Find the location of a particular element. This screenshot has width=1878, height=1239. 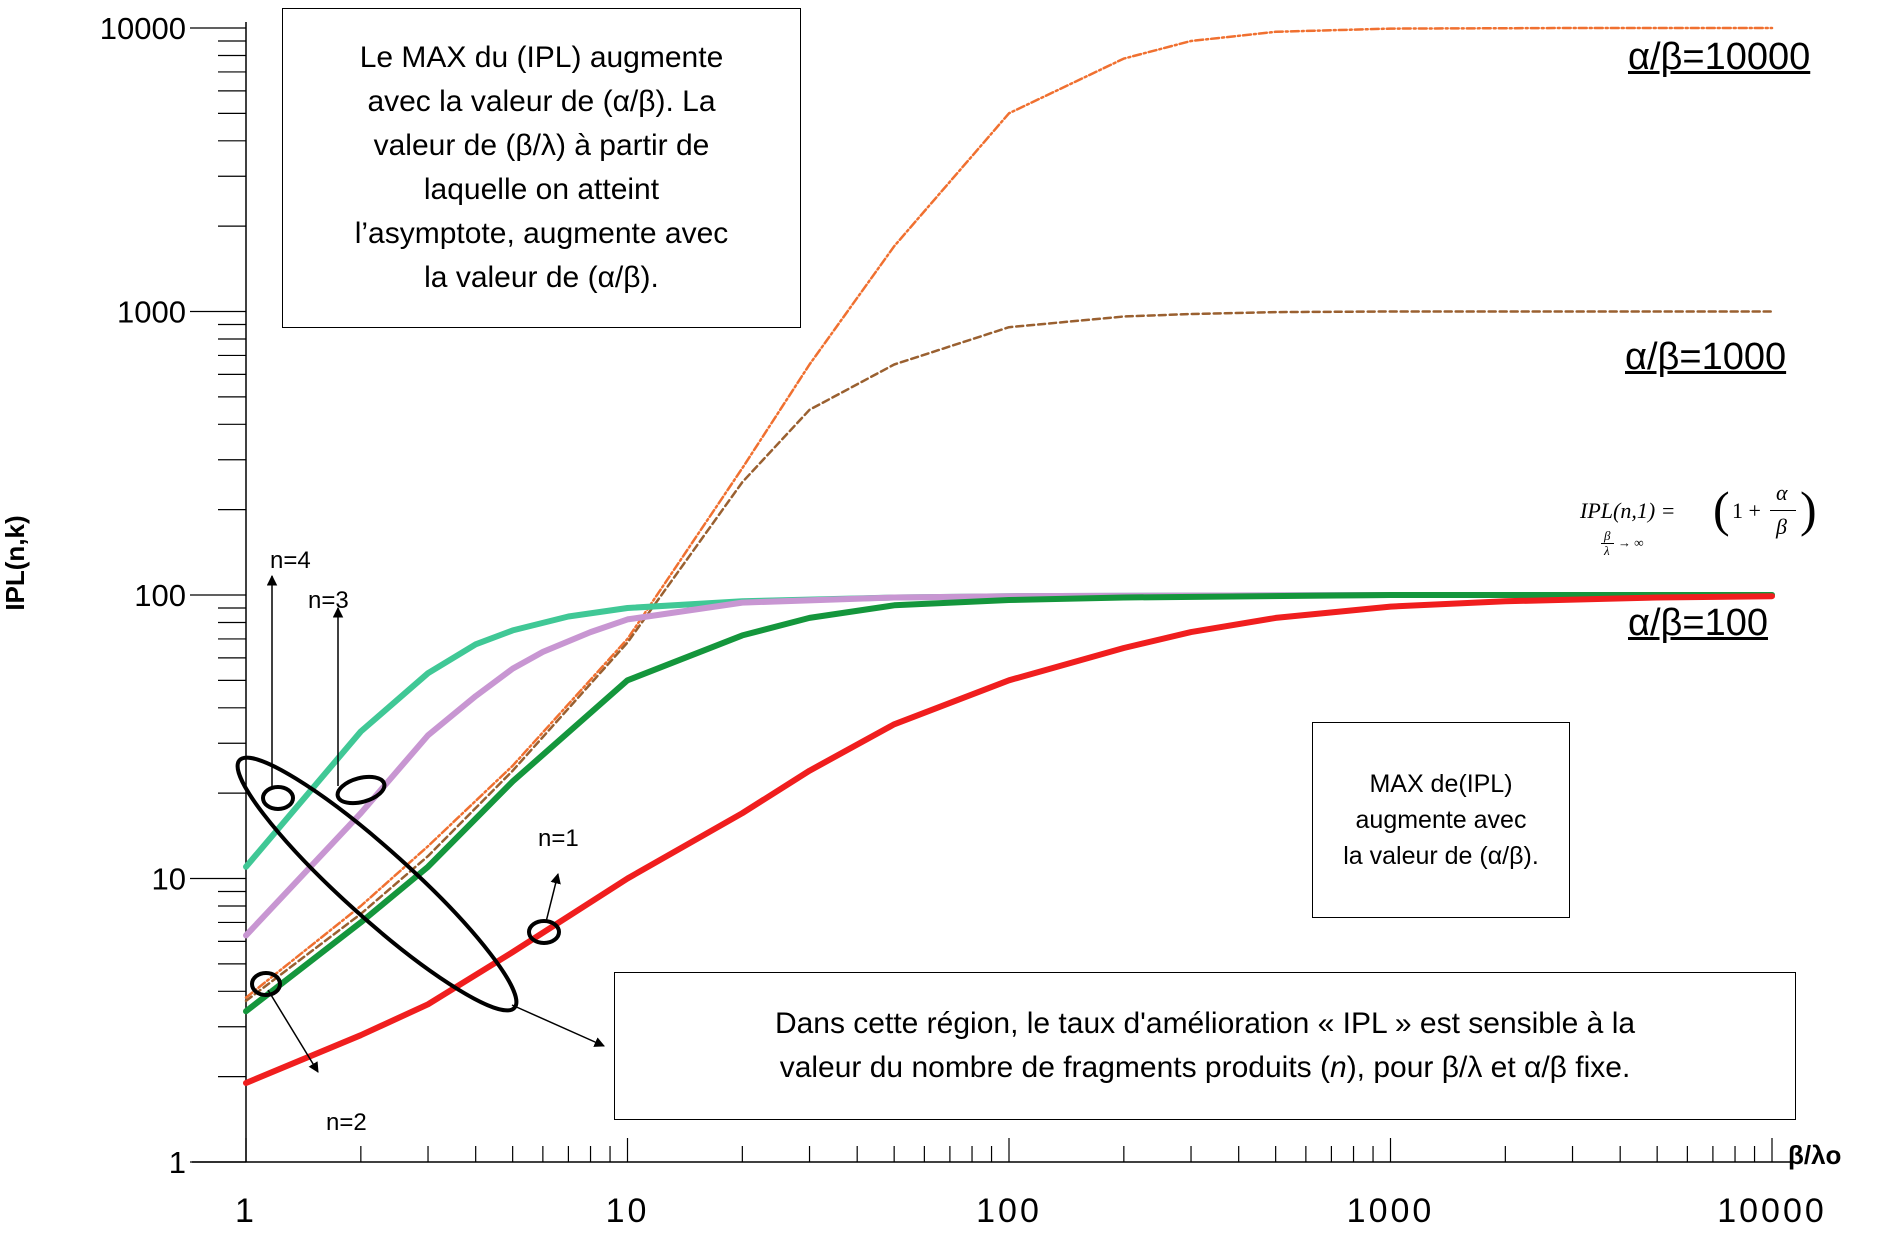

x-tick-label: 10 is located at coordinates (628, 1211).